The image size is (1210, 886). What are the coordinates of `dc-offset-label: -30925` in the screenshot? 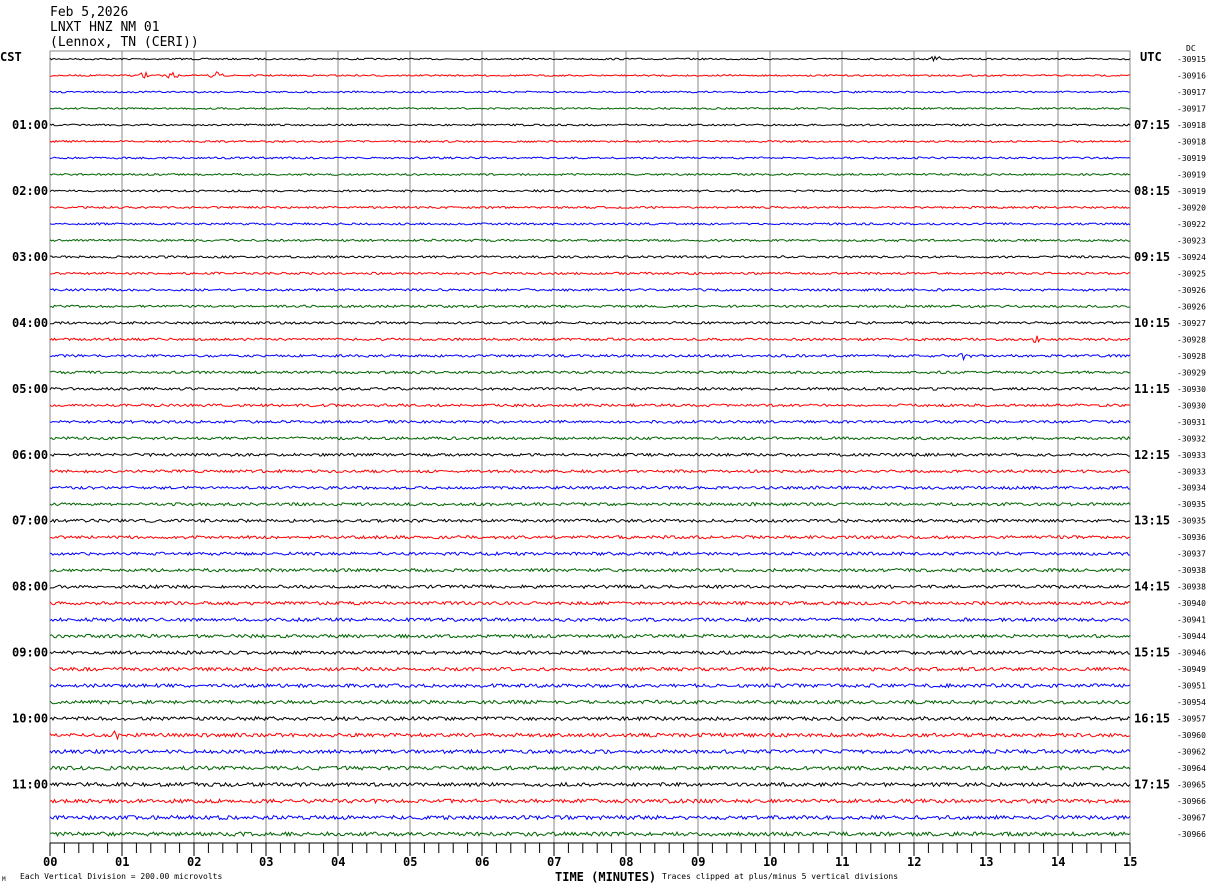 It's located at (1191, 273).